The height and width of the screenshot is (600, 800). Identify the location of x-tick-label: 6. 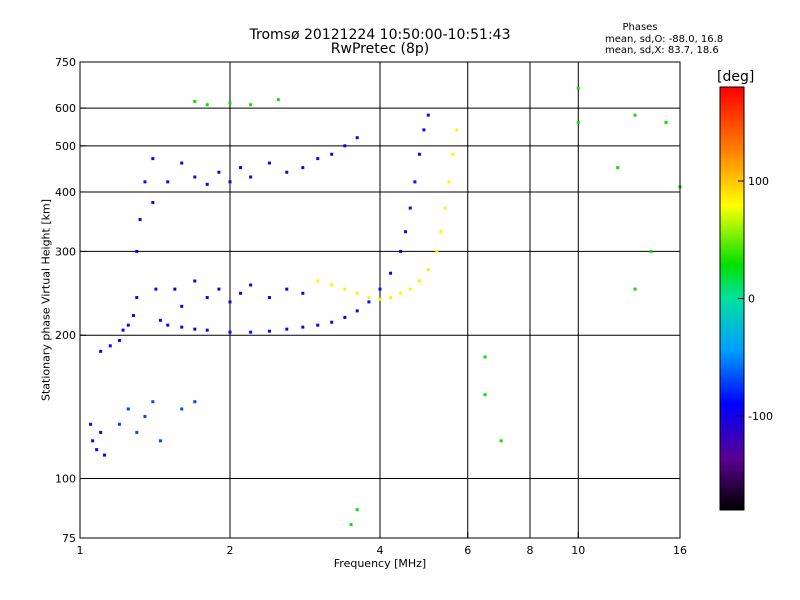
(467, 550).